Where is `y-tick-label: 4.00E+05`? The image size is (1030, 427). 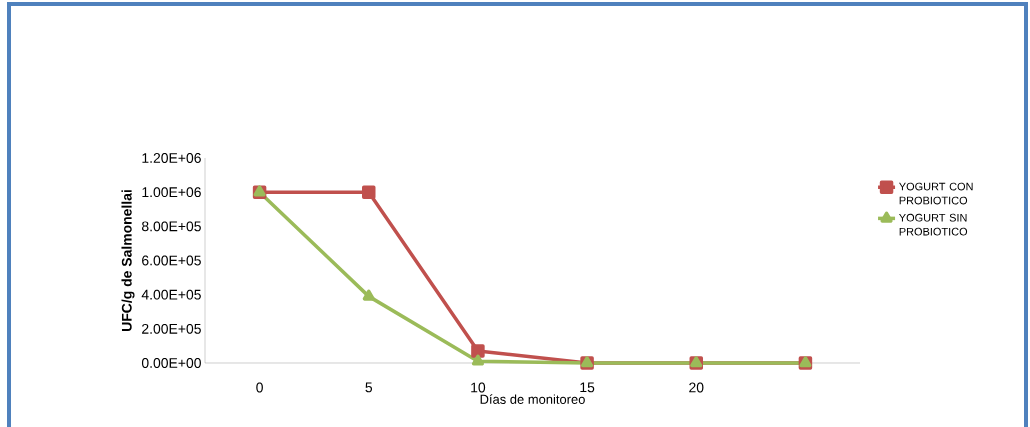 y-tick-label: 4.00E+05 is located at coordinates (171, 294).